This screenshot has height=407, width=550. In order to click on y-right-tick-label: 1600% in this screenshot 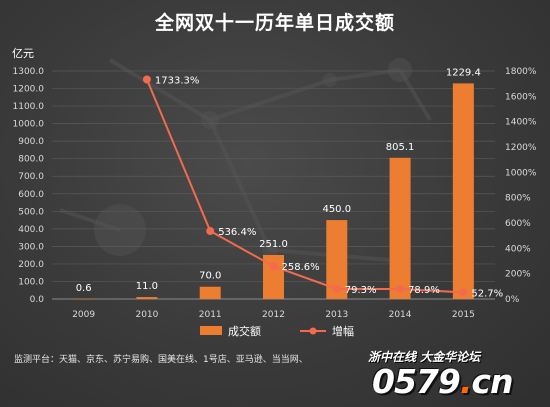, I will do `click(521, 97)`.